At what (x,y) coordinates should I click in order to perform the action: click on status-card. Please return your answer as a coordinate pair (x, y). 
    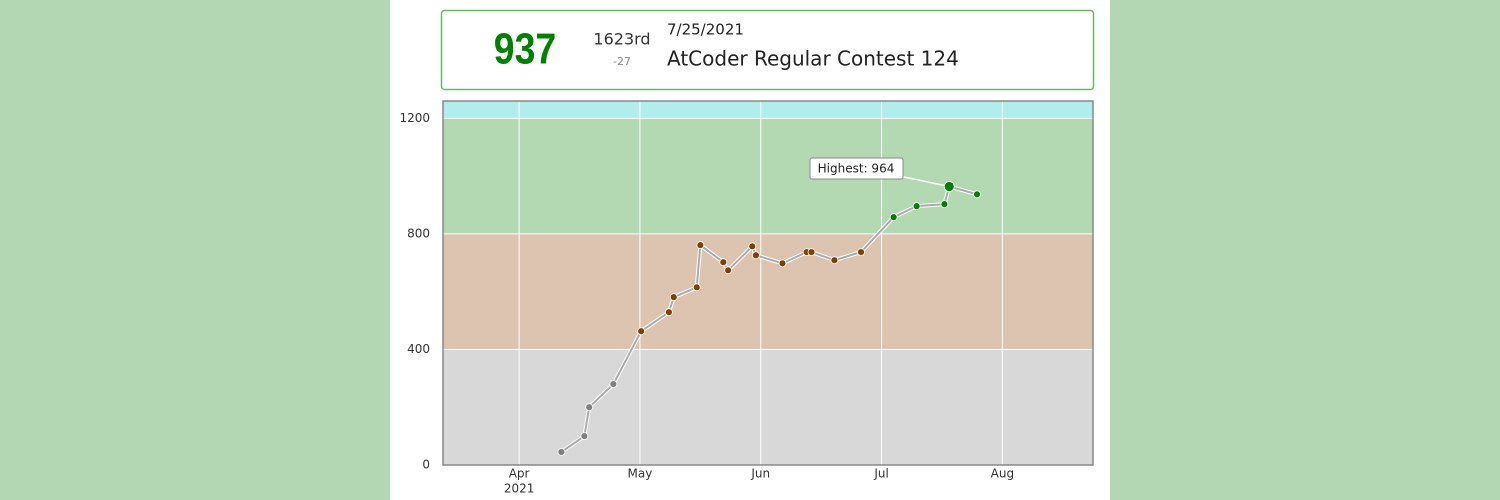
    Looking at the image, I should click on (767, 50).